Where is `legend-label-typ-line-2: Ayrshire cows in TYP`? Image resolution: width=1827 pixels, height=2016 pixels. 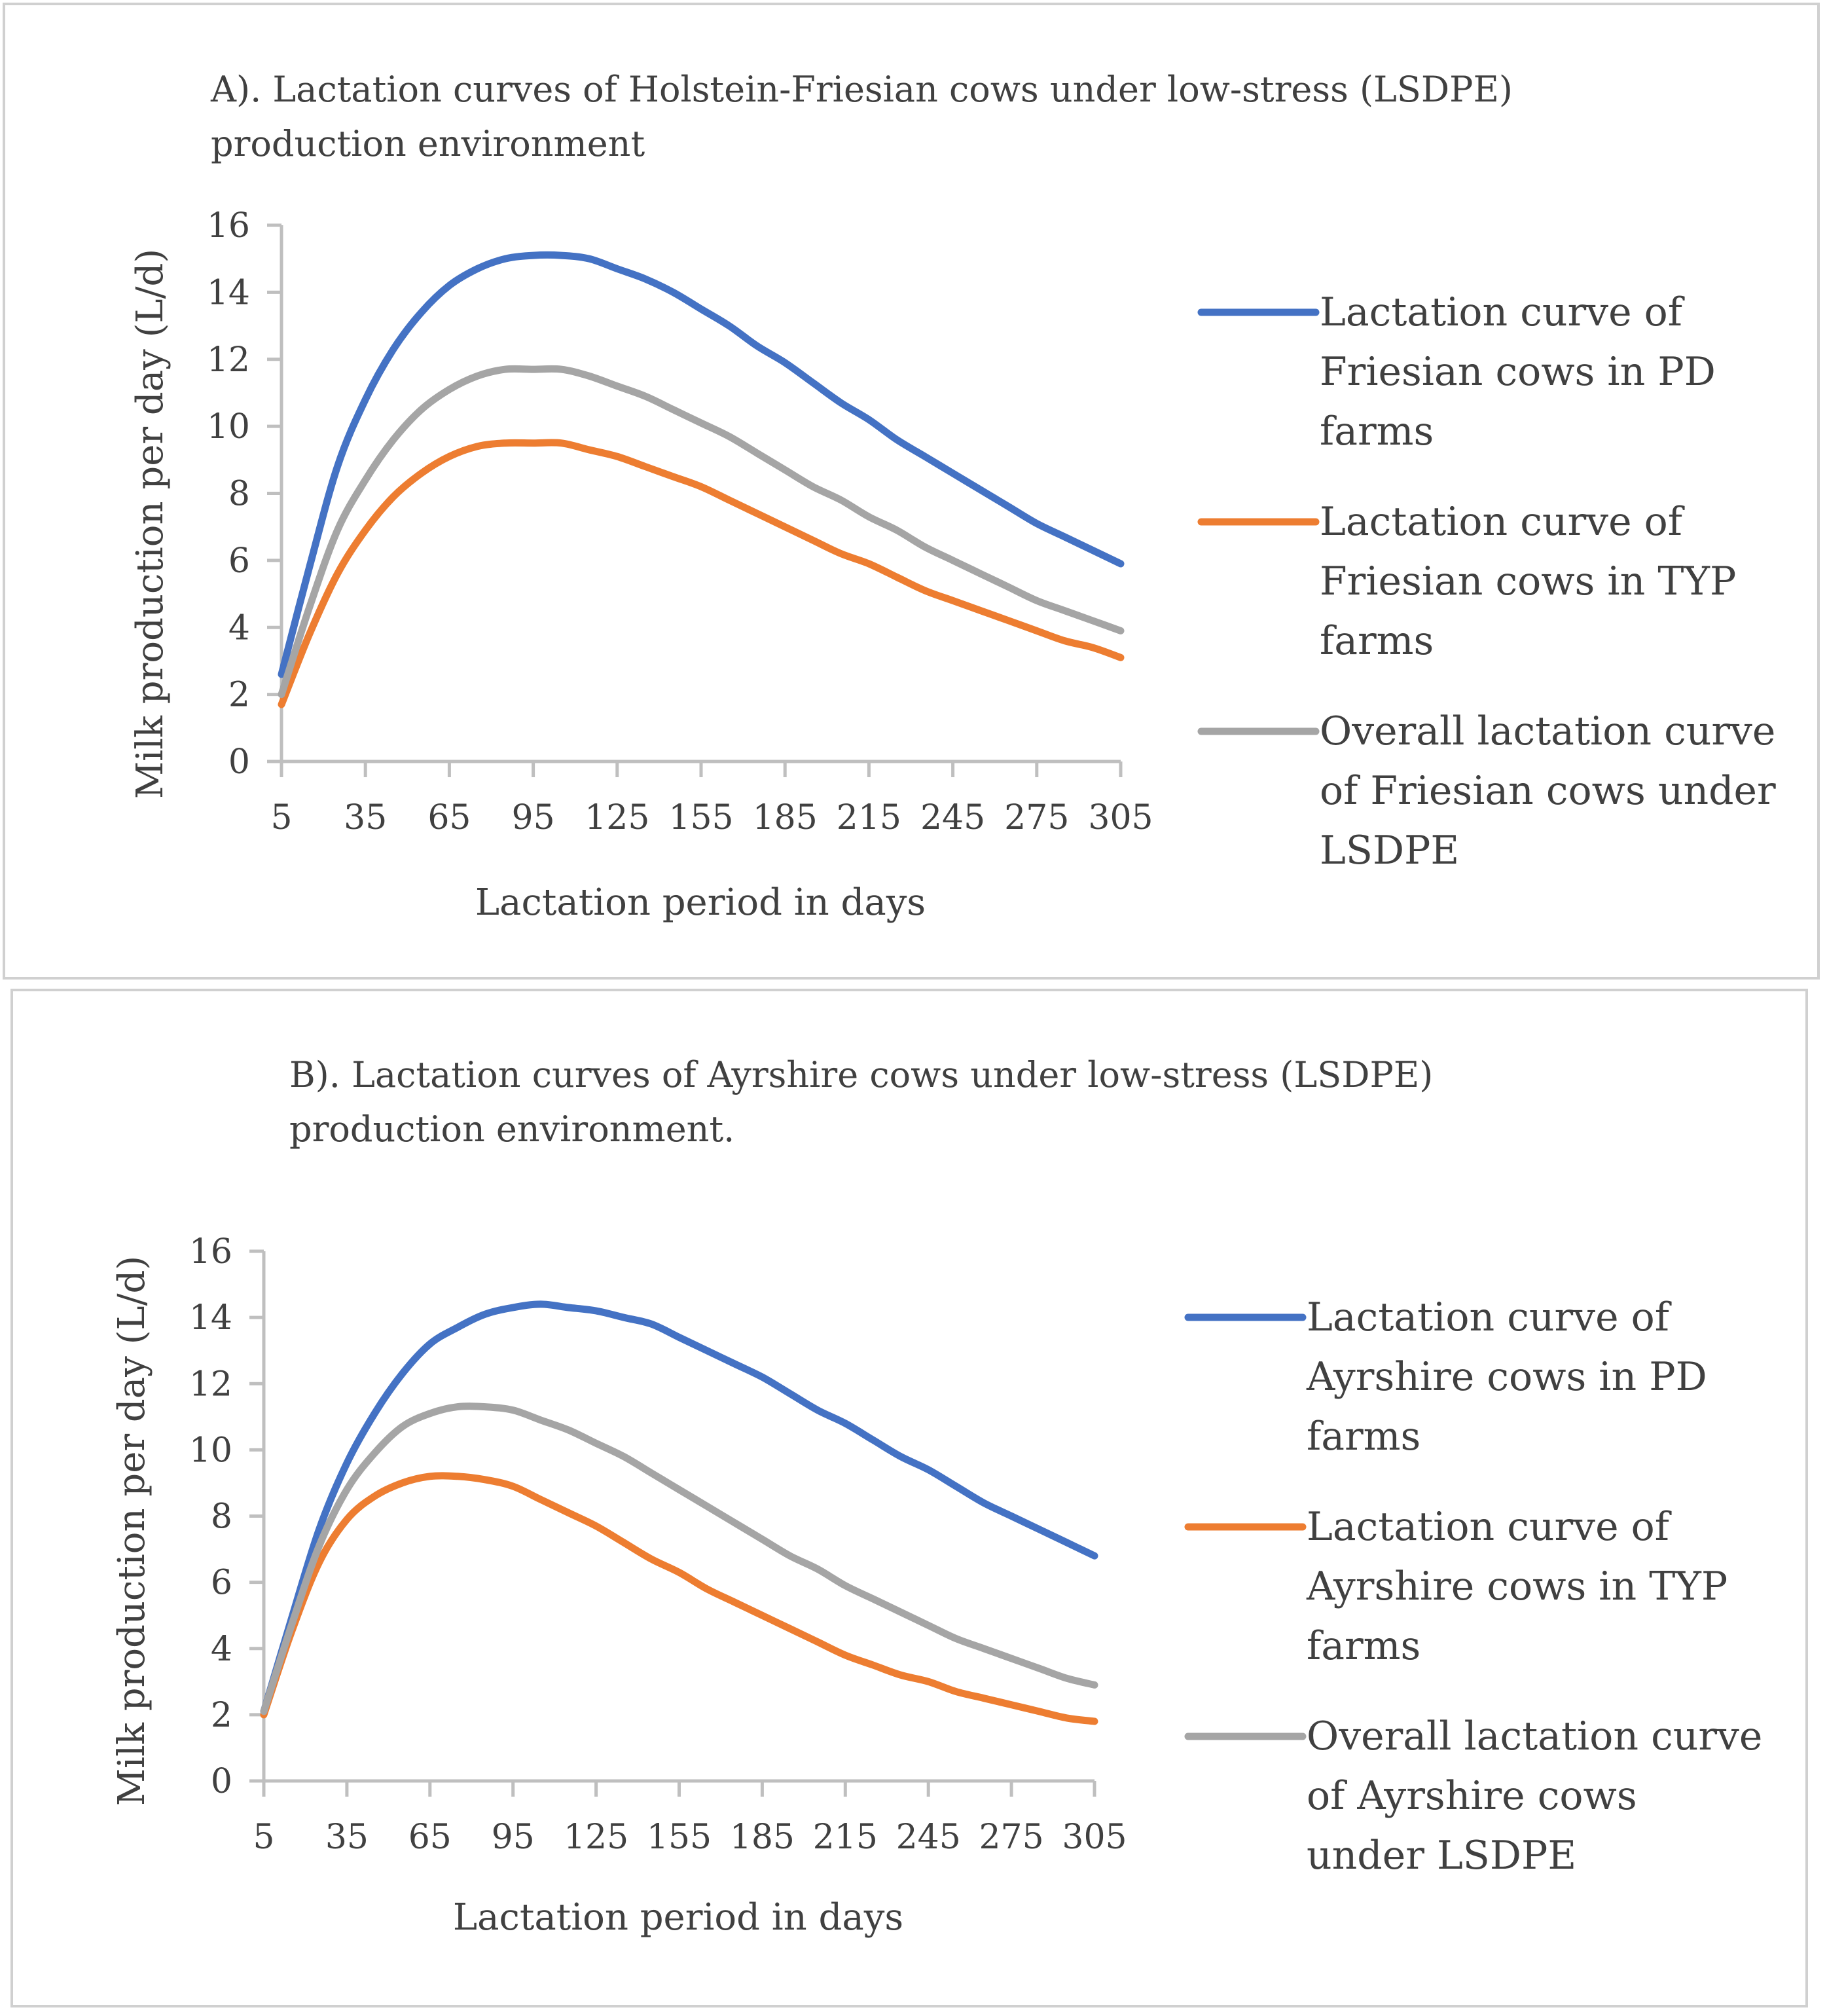 legend-label-typ-line-2: Ayrshire cows in TYP is located at coordinates (1517, 1587).